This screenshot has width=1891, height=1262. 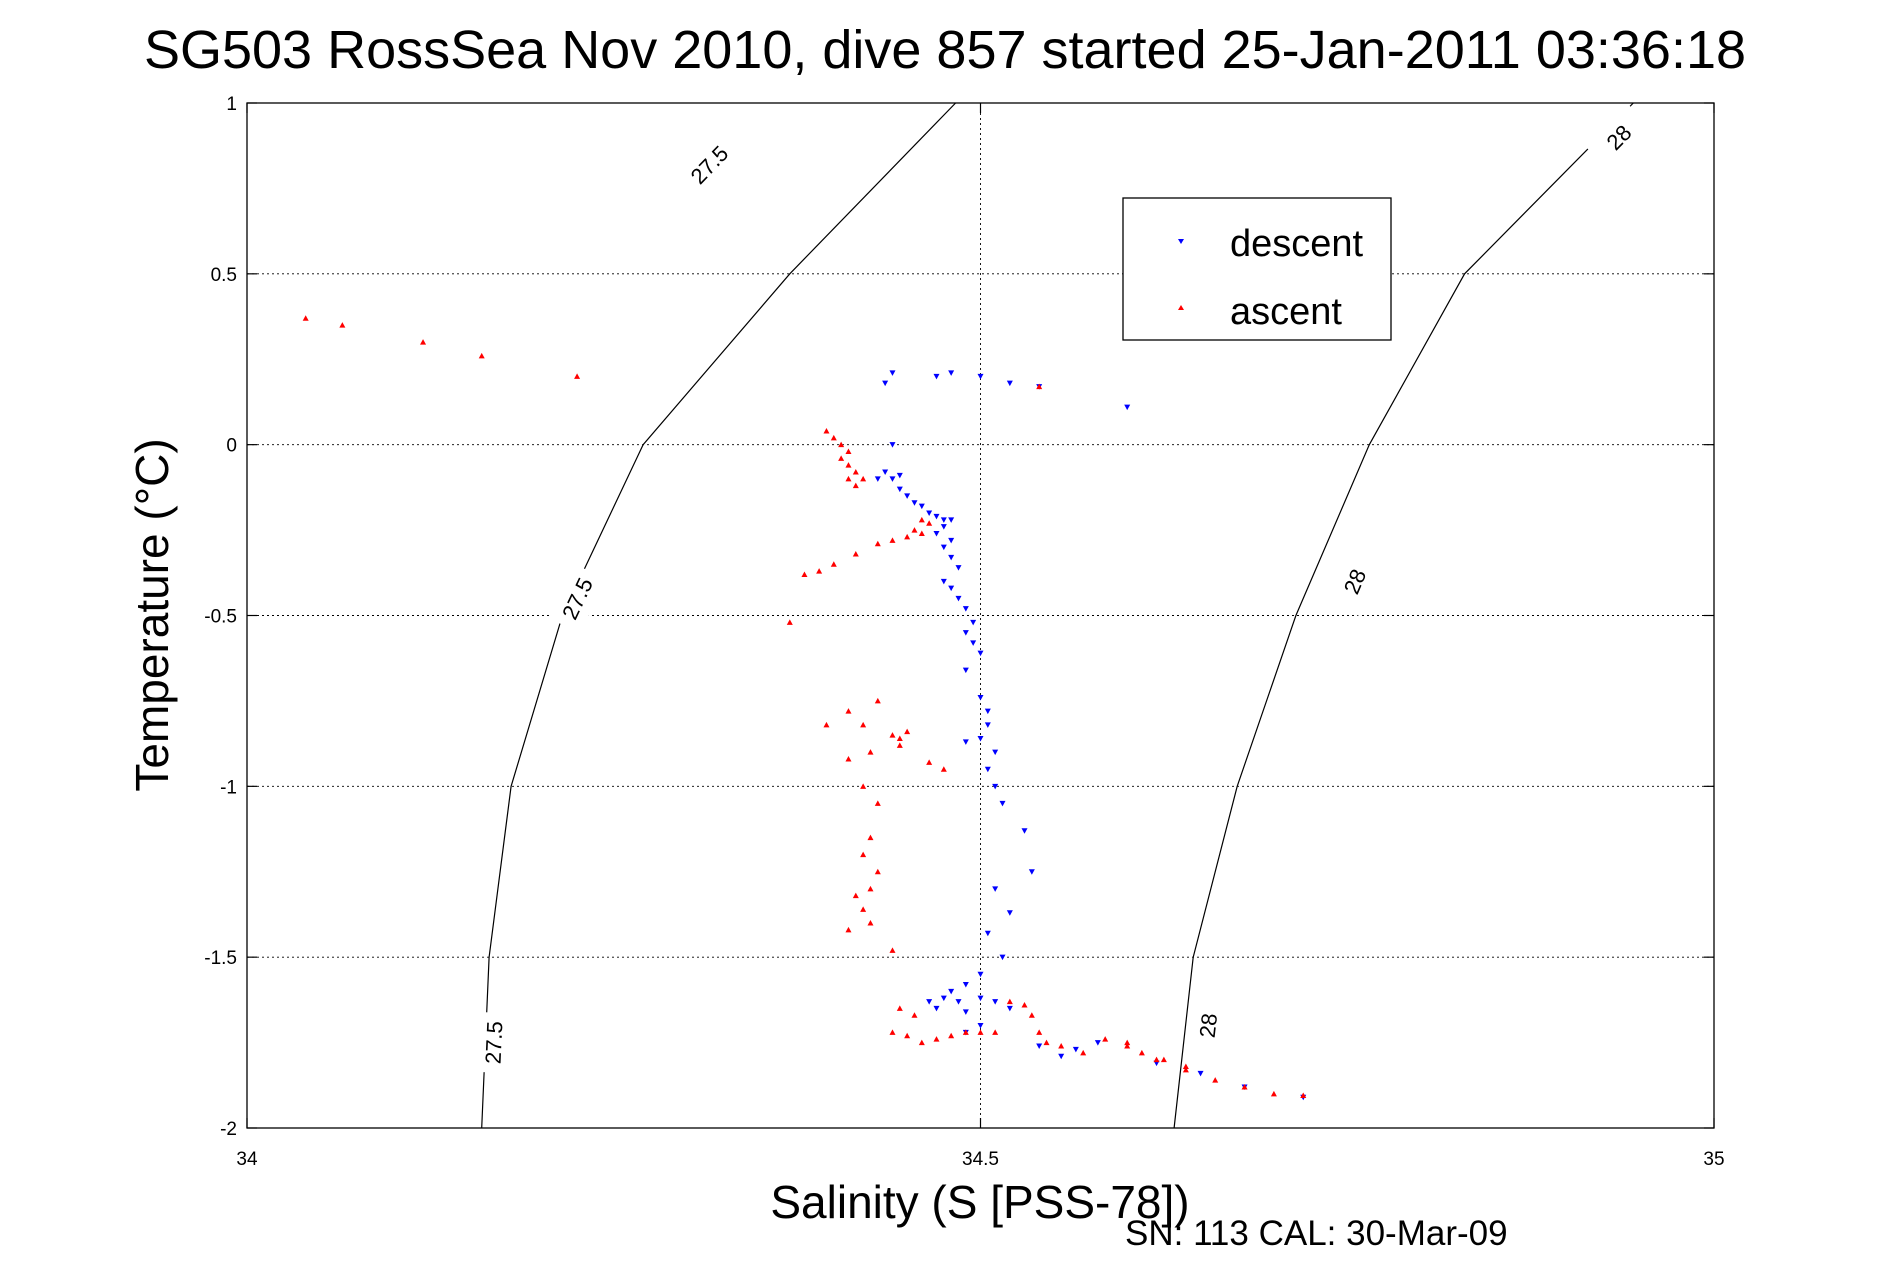 What do you see at coordinates (220, 617) in the screenshot?
I see `y-tick-label: -0.5` at bounding box center [220, 617].